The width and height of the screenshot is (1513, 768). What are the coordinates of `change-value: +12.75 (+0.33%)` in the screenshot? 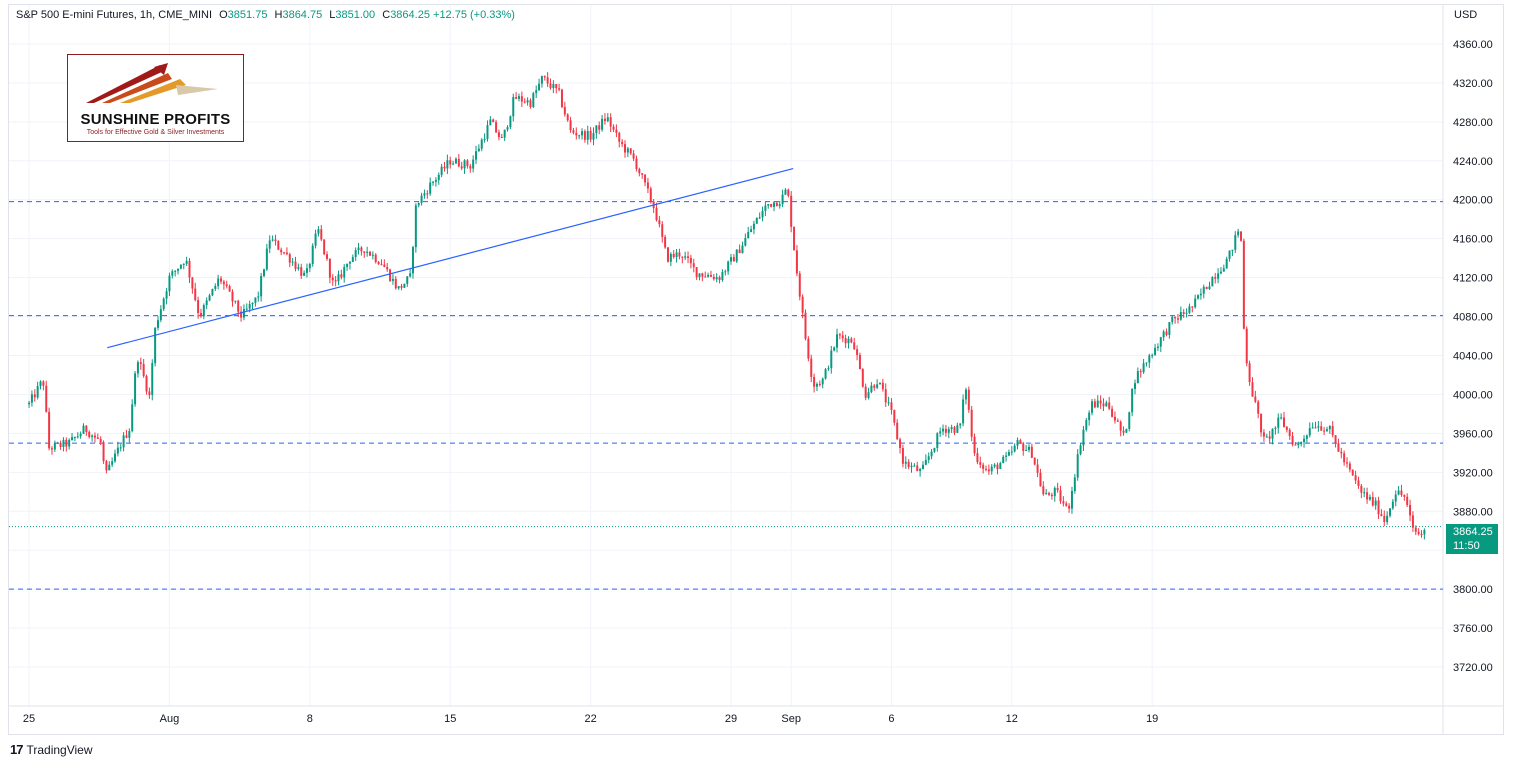 It's located at (474, 15).